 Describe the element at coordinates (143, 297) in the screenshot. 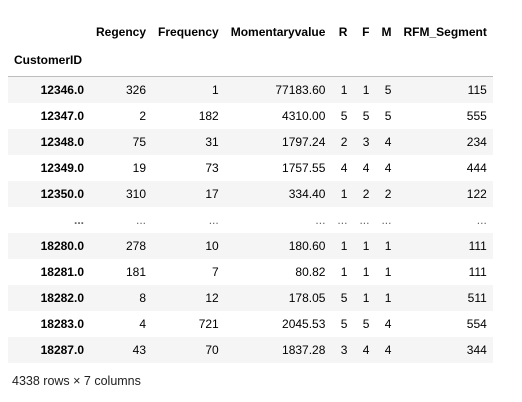

I see `table-cell: 8` at that location.